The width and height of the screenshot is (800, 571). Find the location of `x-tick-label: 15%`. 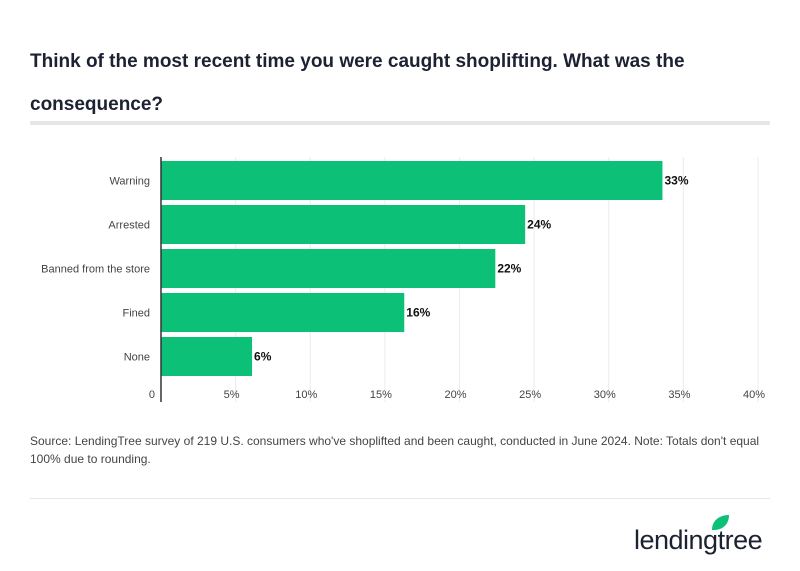

x-tick-label: 15% is located at coordinates (381, 395).